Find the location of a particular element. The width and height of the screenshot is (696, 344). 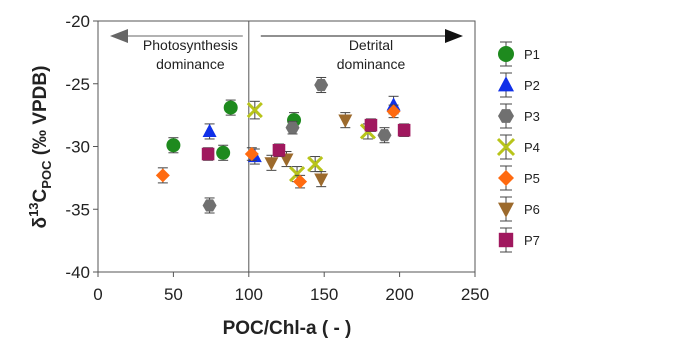

svg-text: δ13CPOC (‰ VPDB) is located at coordinates (40, 147).